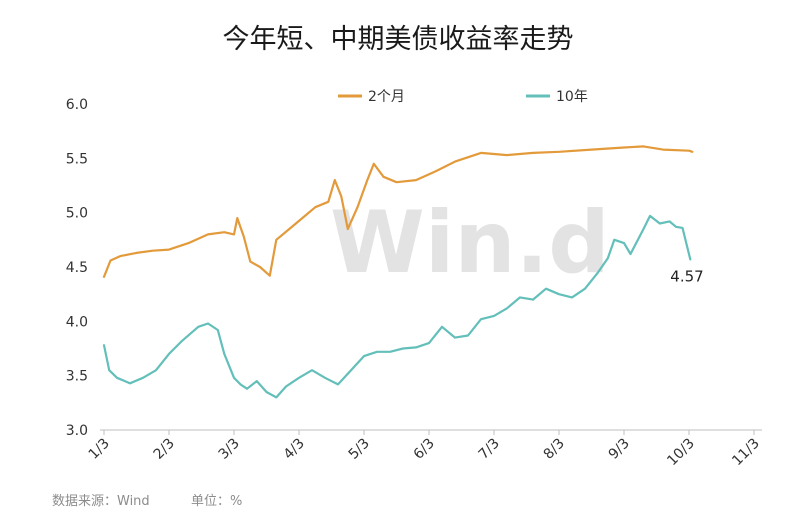 The image size is (796, 532). Describe the element at coordinates (216, 501) in the screenshot. I see `unit-note: 单位：%` at that location.